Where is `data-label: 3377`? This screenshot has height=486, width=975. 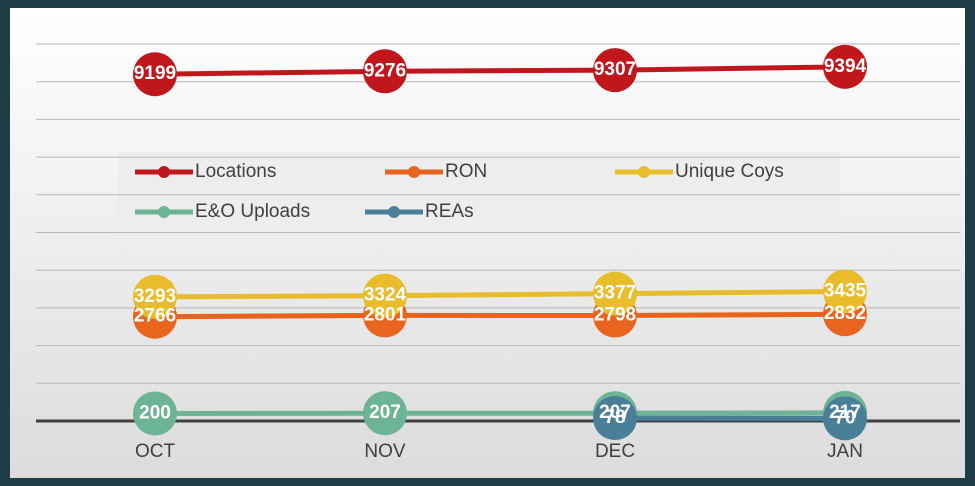 data-label: 3377 is located at coordinates (615, 293).